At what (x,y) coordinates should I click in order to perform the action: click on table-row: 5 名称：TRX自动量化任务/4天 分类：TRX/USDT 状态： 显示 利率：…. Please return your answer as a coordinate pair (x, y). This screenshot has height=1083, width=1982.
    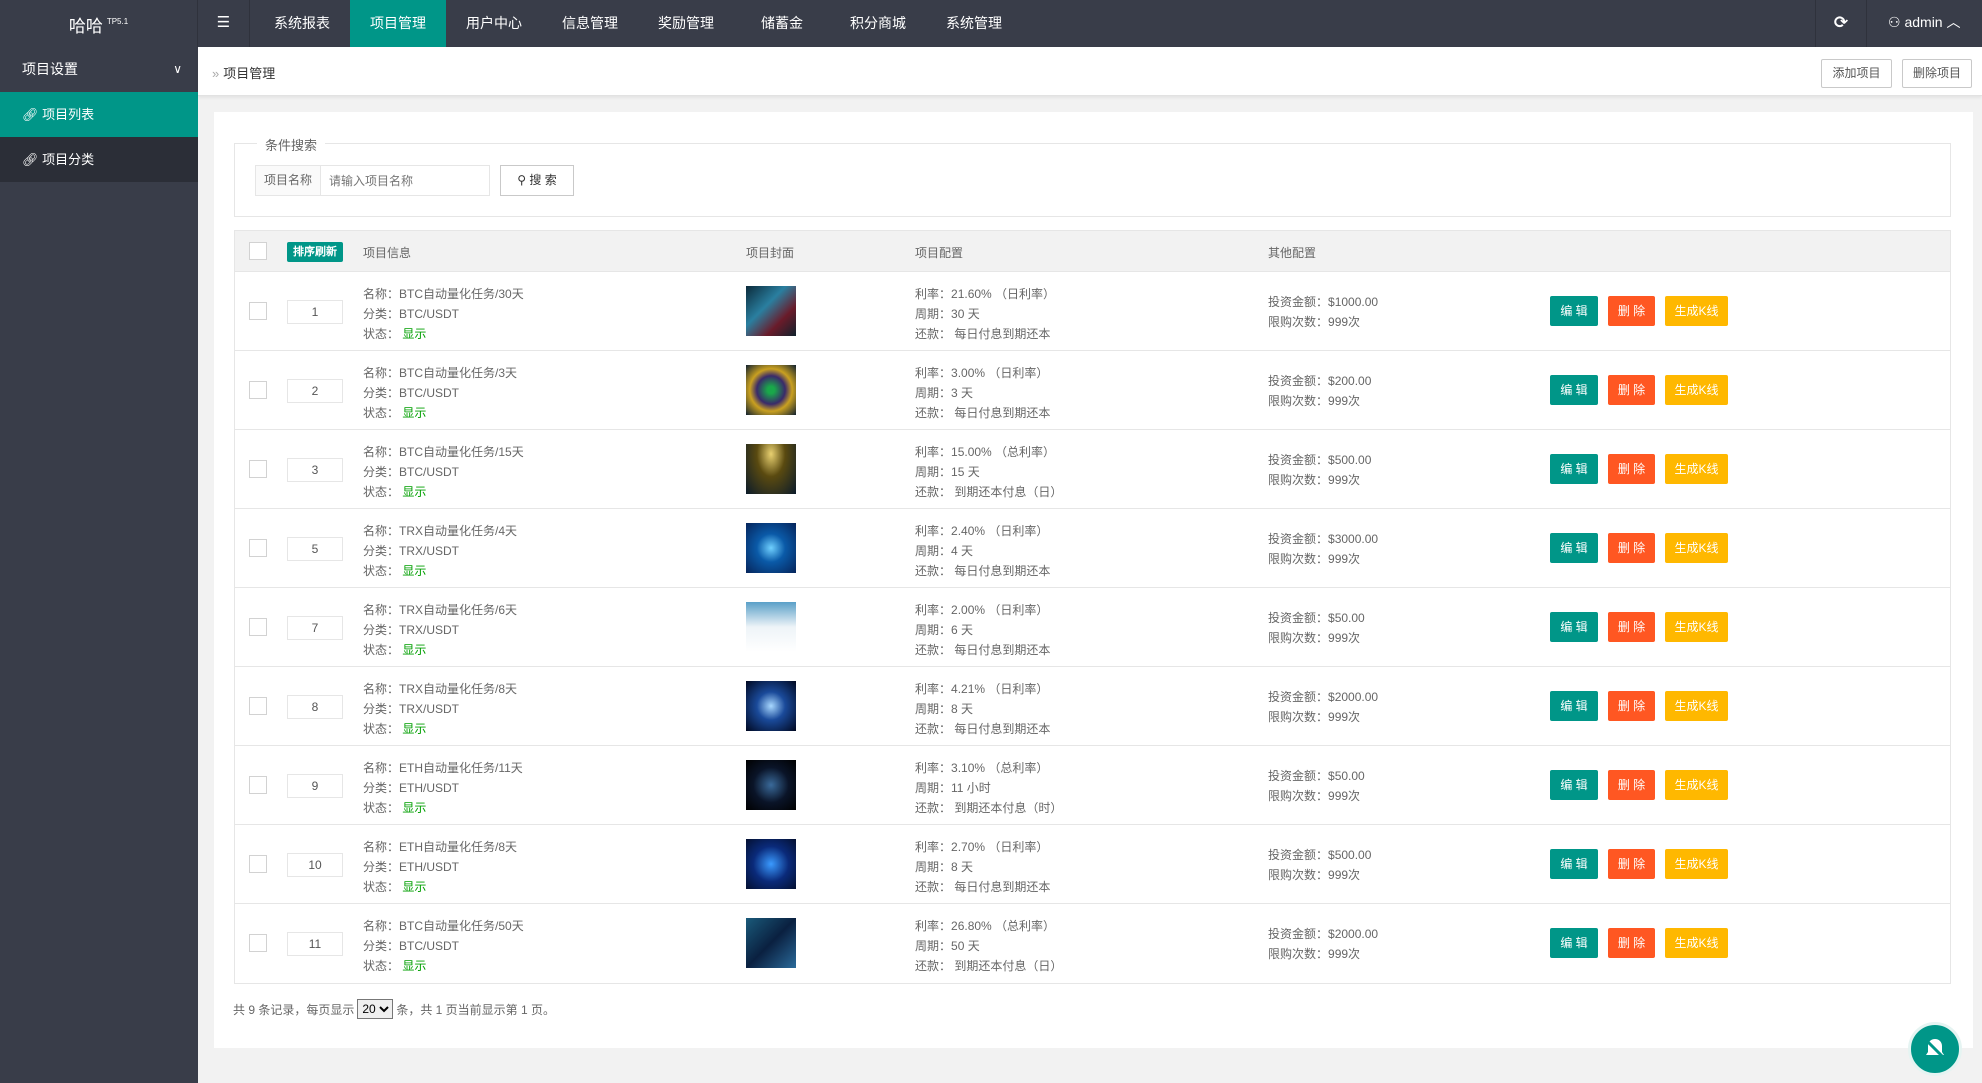
    Looking at the image, I should click on (1092, 548).